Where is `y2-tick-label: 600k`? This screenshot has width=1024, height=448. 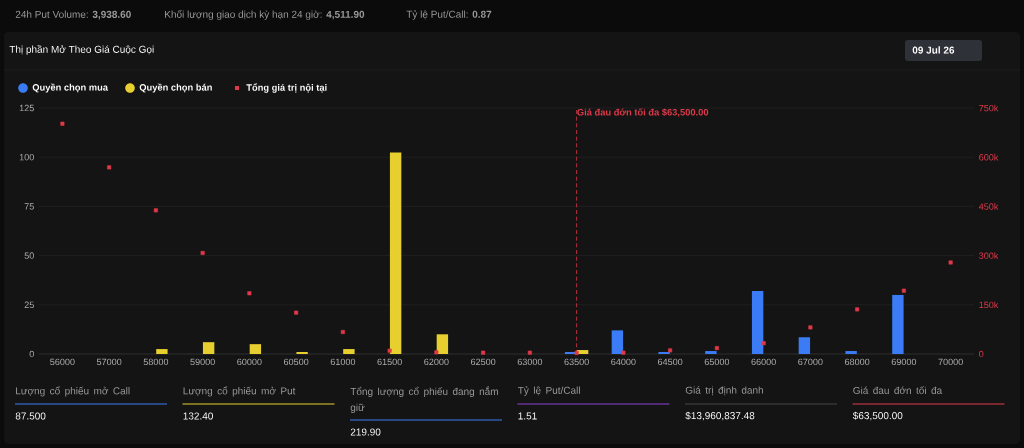 y2-tick-label: 600k is located at coordinates (989, 157).